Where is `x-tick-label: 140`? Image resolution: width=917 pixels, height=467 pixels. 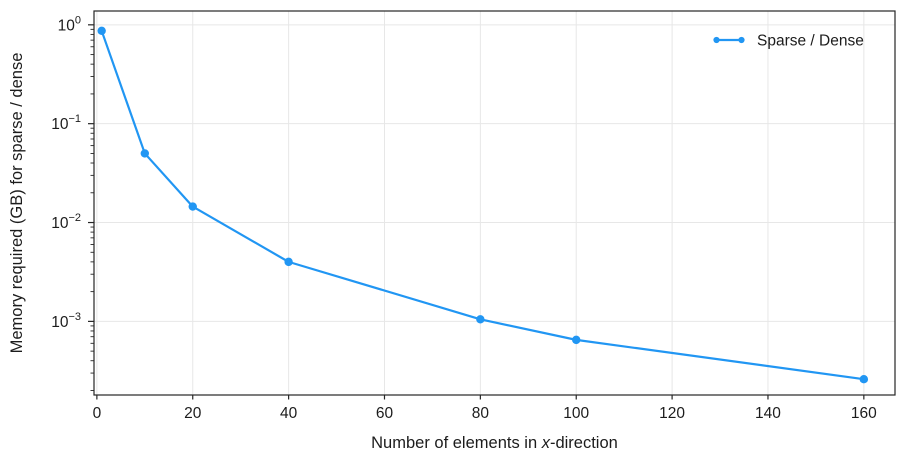 x-tick-label: 140 is located at coordinates (768, 413).